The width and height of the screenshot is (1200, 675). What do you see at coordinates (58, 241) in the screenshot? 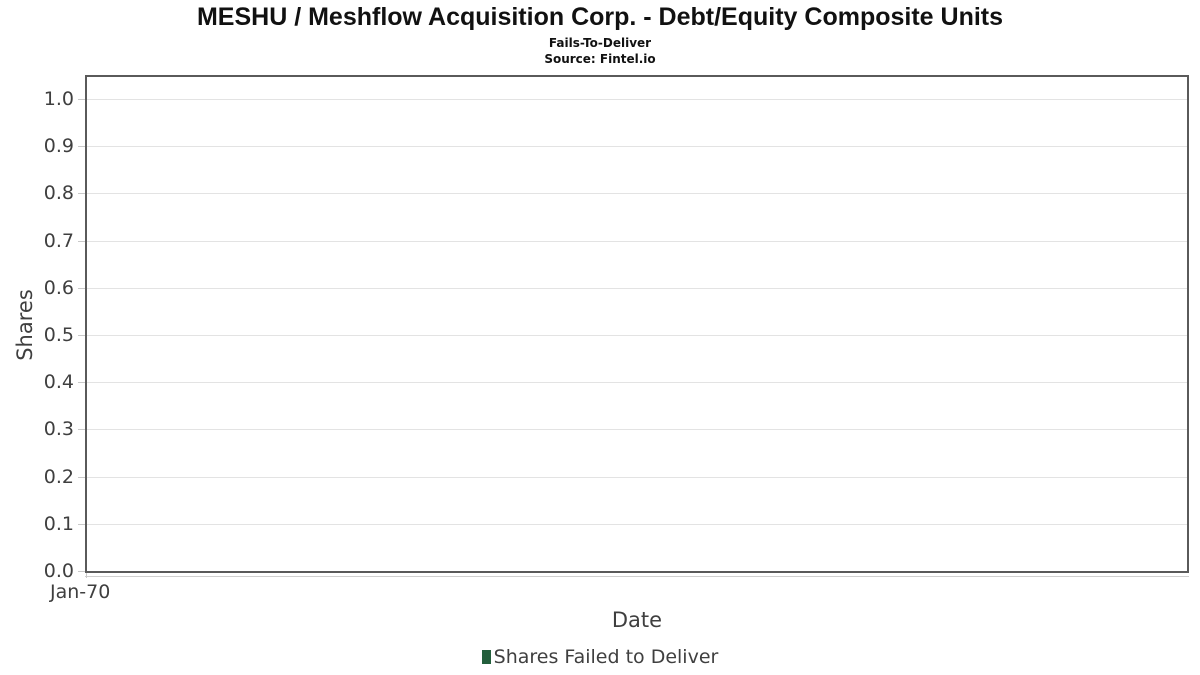
I see `y-tick-label: 0.7` at bounding box center [58, 241].